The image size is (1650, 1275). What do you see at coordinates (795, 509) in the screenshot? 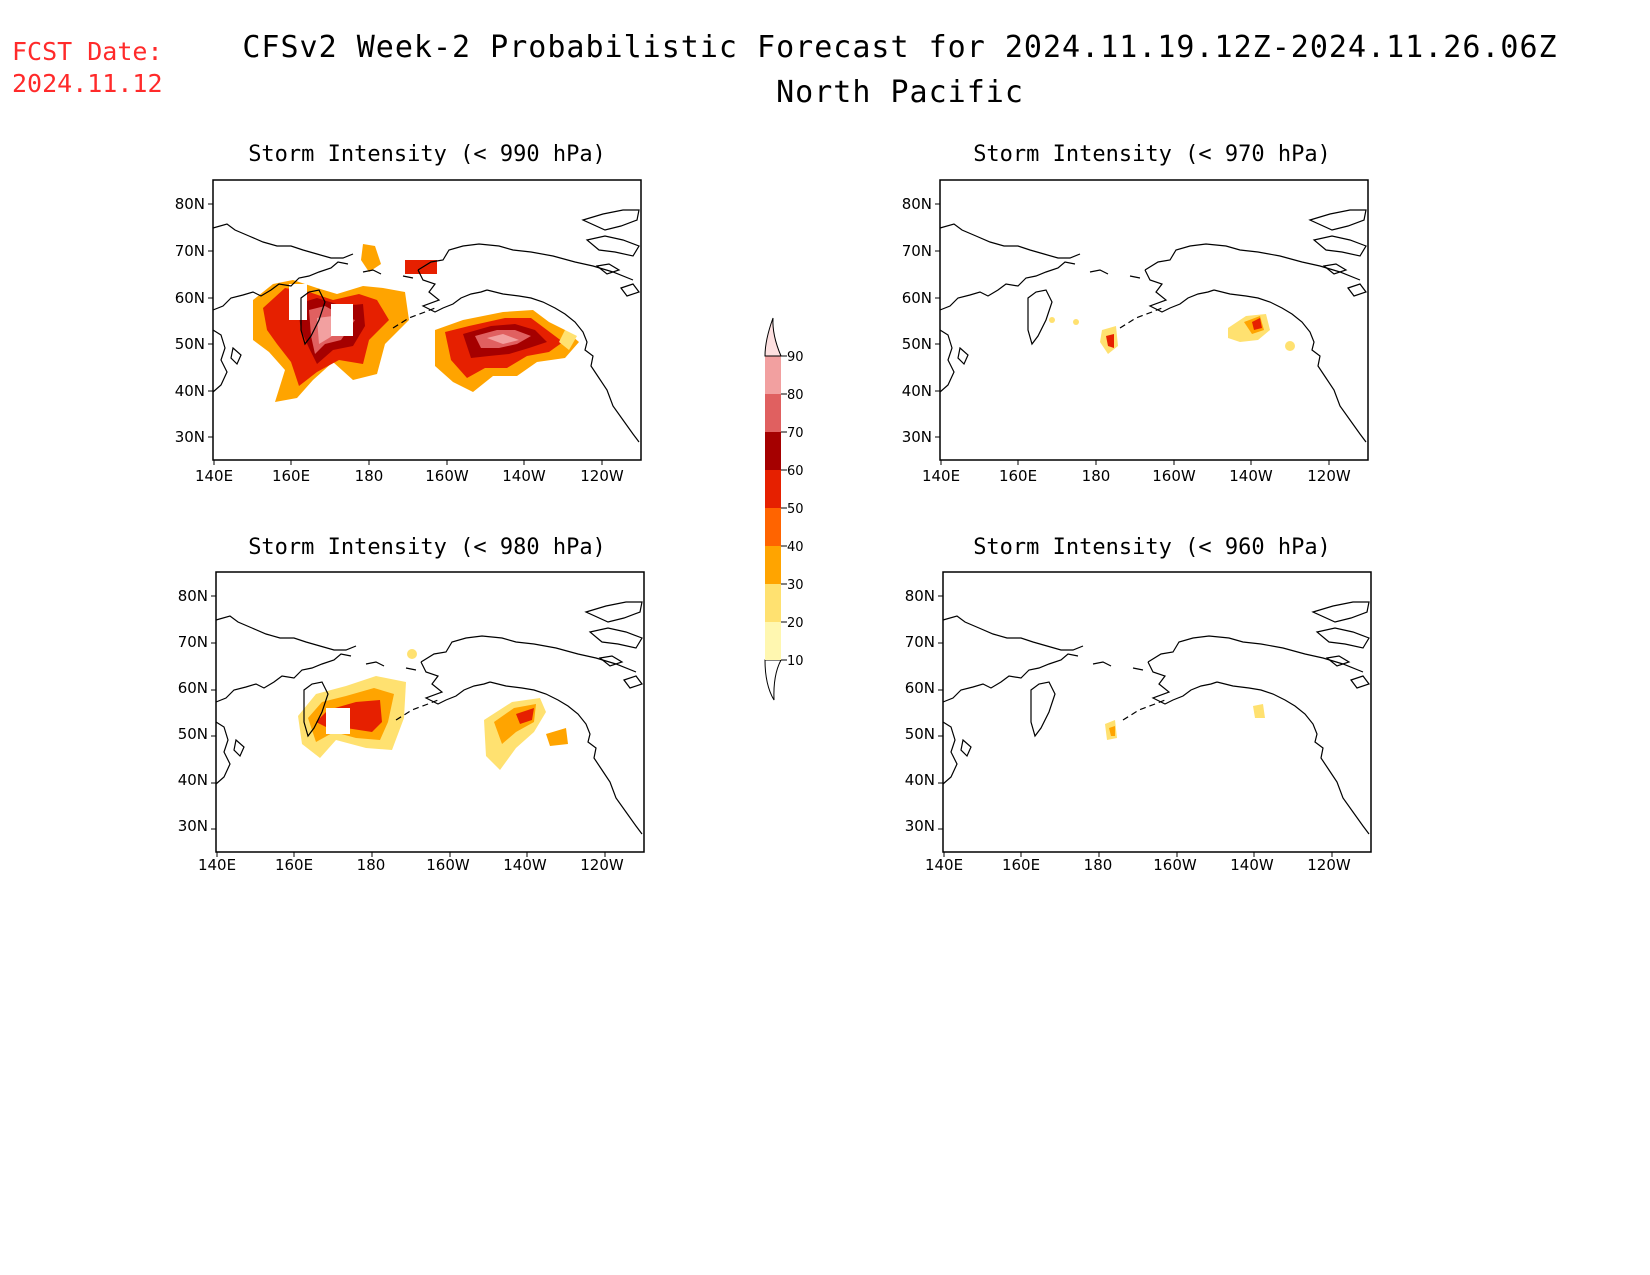
I see `colorbar-label: 50` at bounding box center [795, 509].